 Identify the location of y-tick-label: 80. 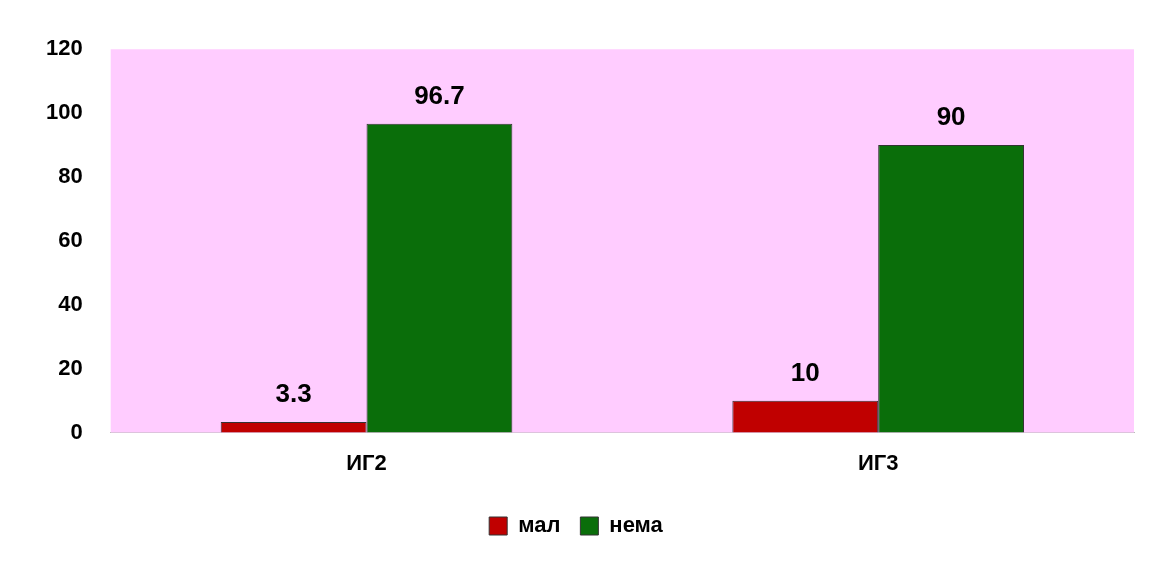
(70, 176).